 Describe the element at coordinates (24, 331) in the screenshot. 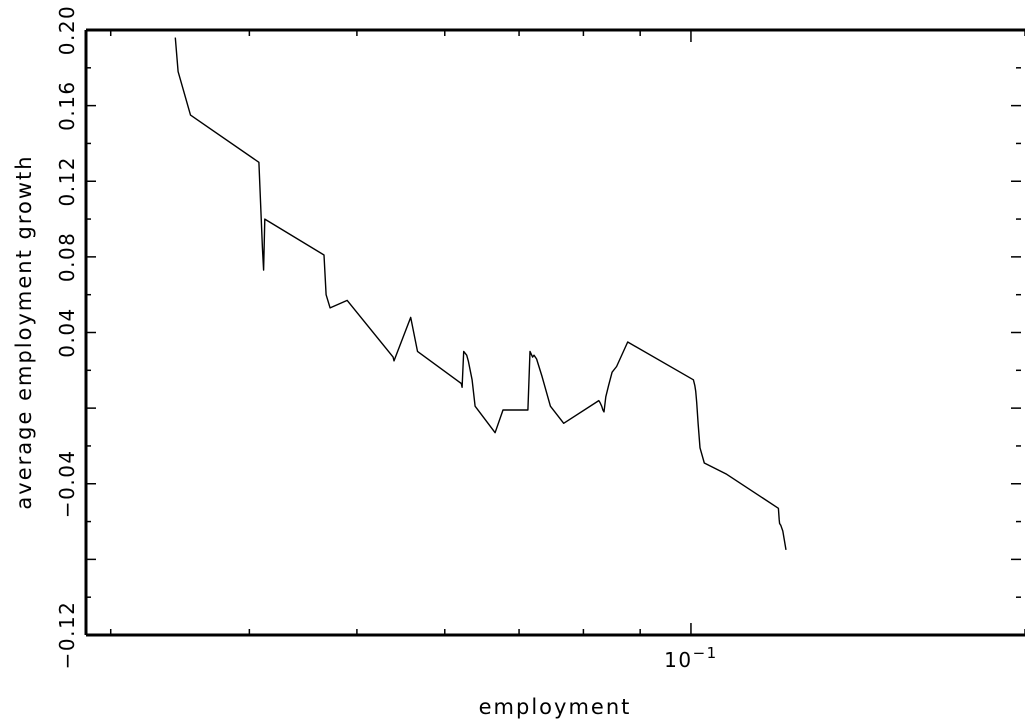

I see `y-axis-title: average employment growth` at that location.